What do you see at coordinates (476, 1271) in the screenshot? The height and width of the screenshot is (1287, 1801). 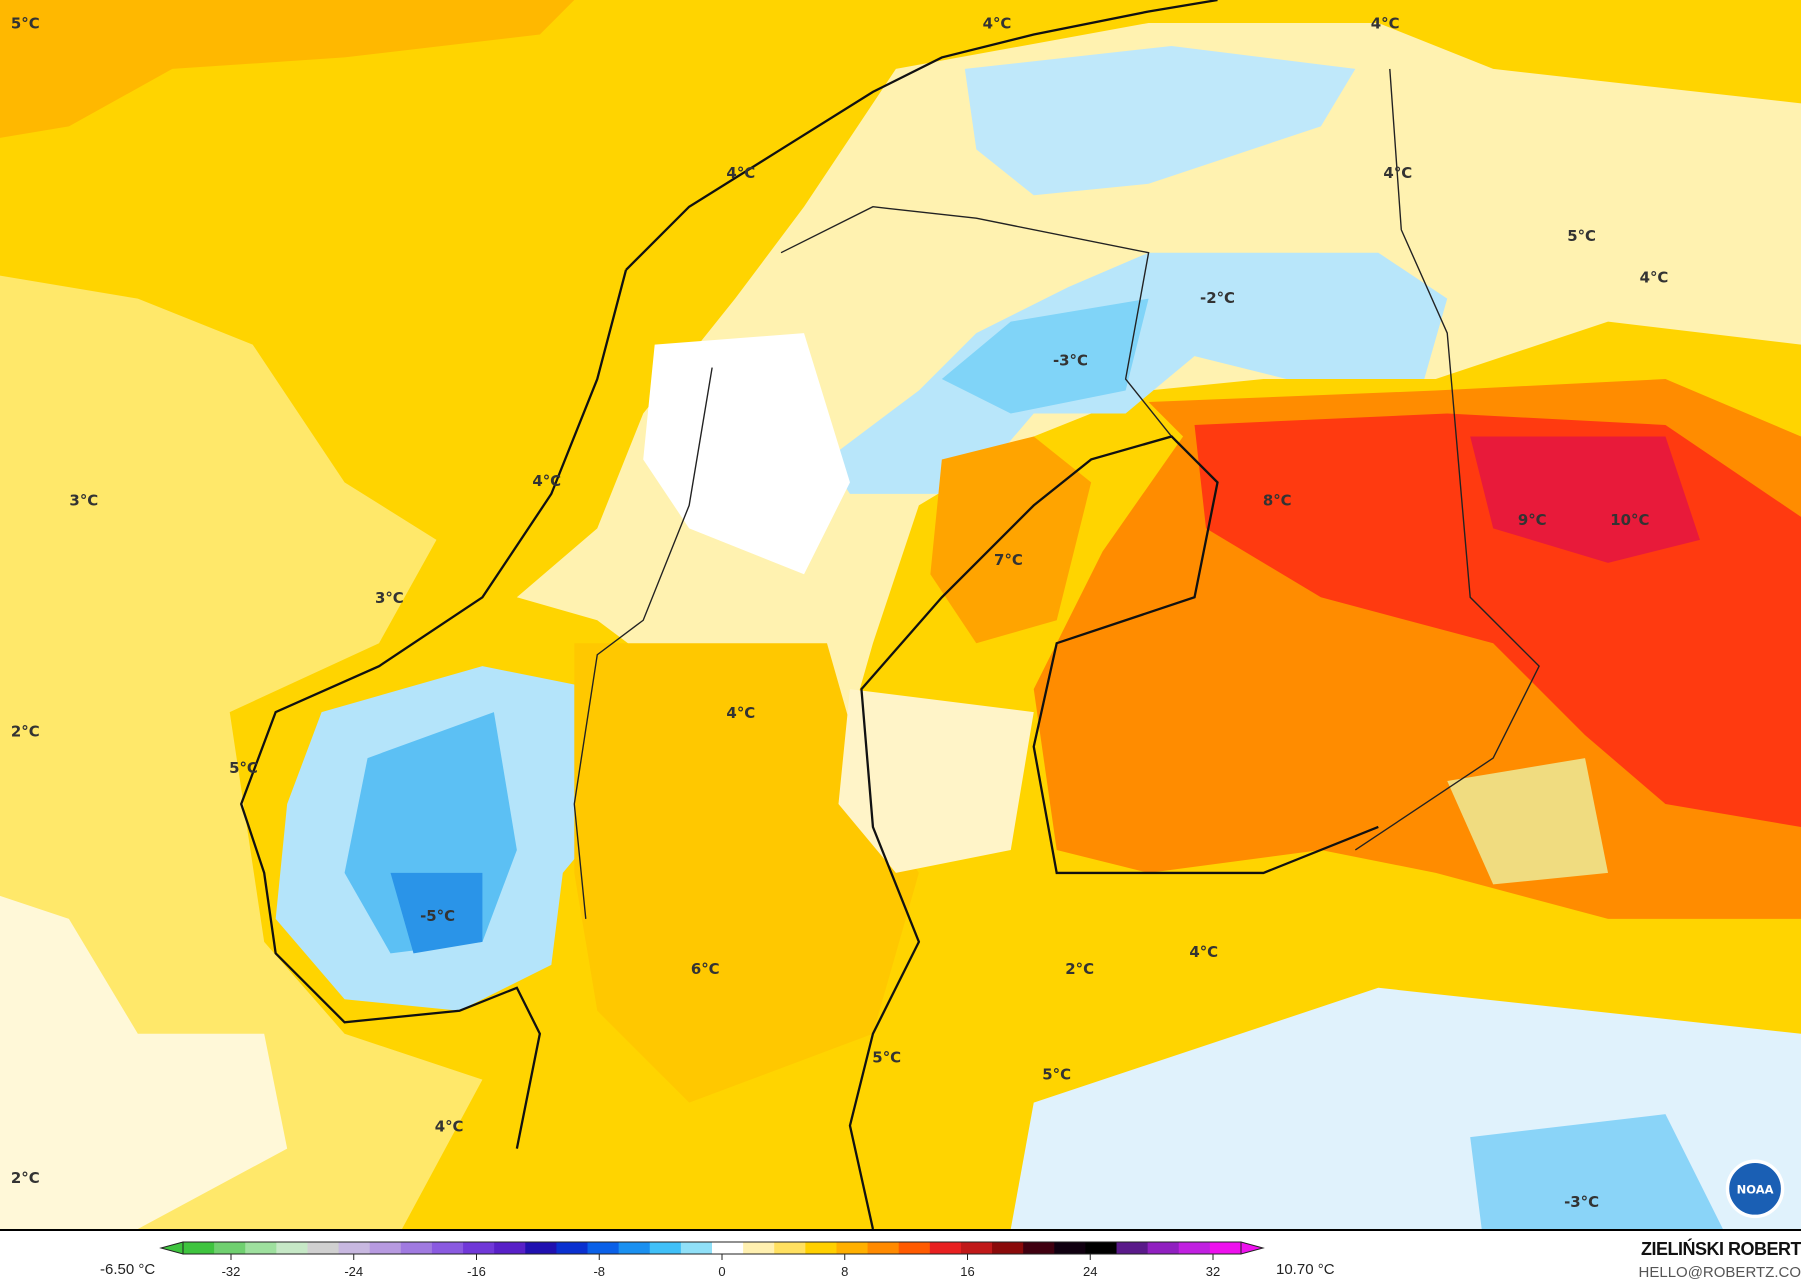 I see `colorbar-tick-label: -16` at bounding box center [476, 1271].